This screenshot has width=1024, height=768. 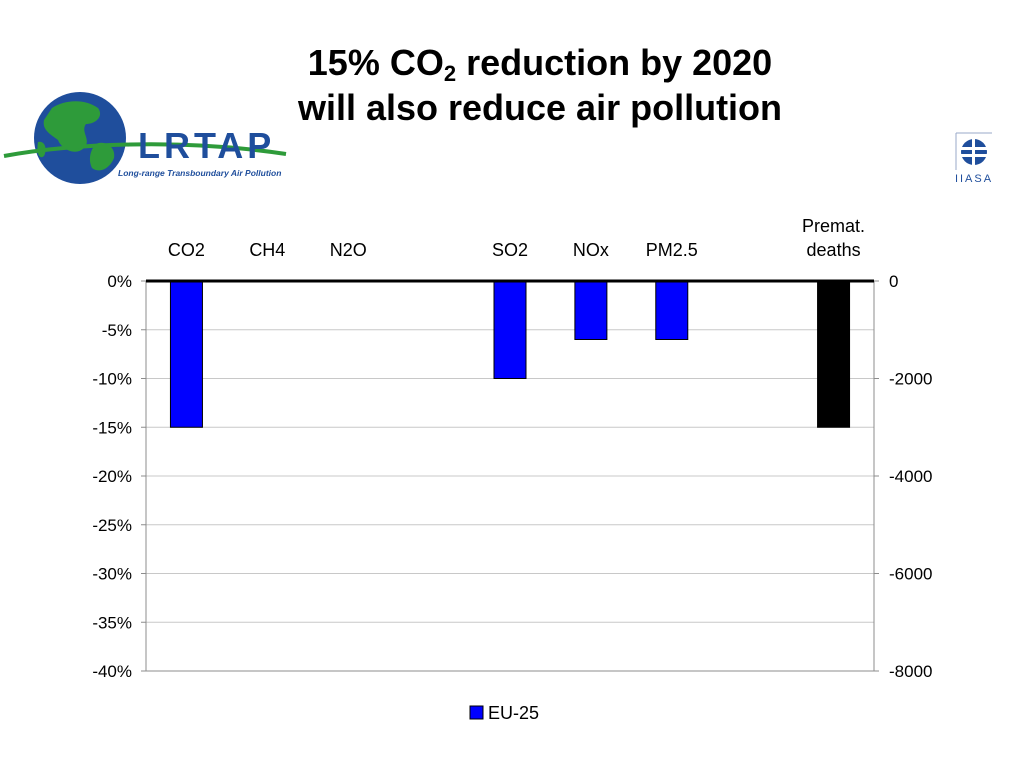 What do you see at coordinates (910, 671) in the screenshot?
I see `right-tick-label: -8000` at bounding box center [910, 671].